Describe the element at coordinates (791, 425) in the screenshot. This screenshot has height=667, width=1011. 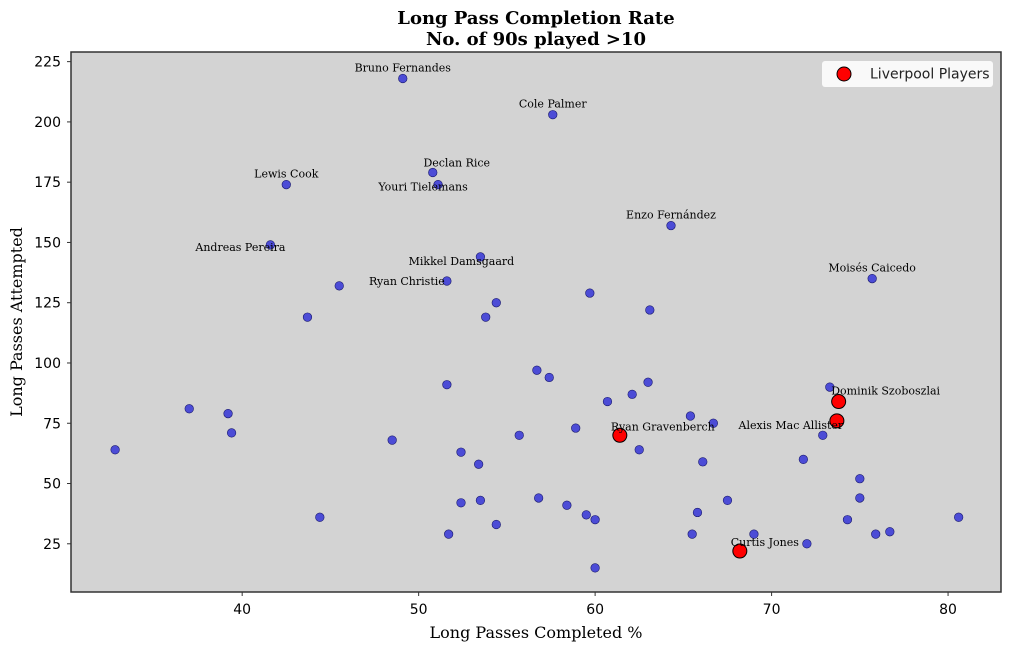
I see `annotation-alexis-mac-allister: Alexis Mac Allister` at that location.